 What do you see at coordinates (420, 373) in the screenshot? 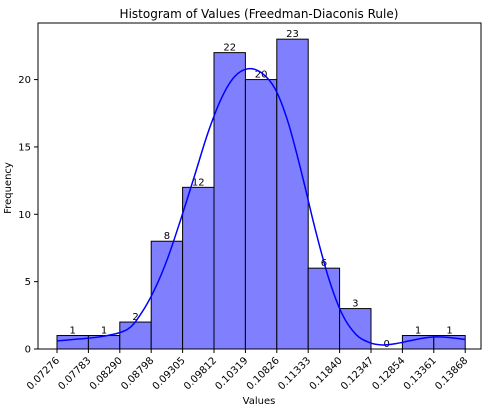
I see `x-tick-label: 0.13361` at bounding box center [420, 373].